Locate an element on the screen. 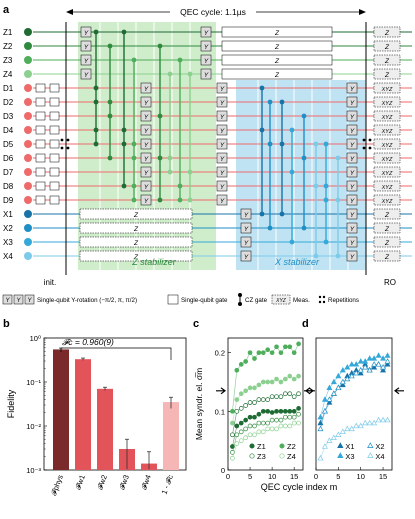  qubit-label-x4: X4 is located at coordinates (8, 256).